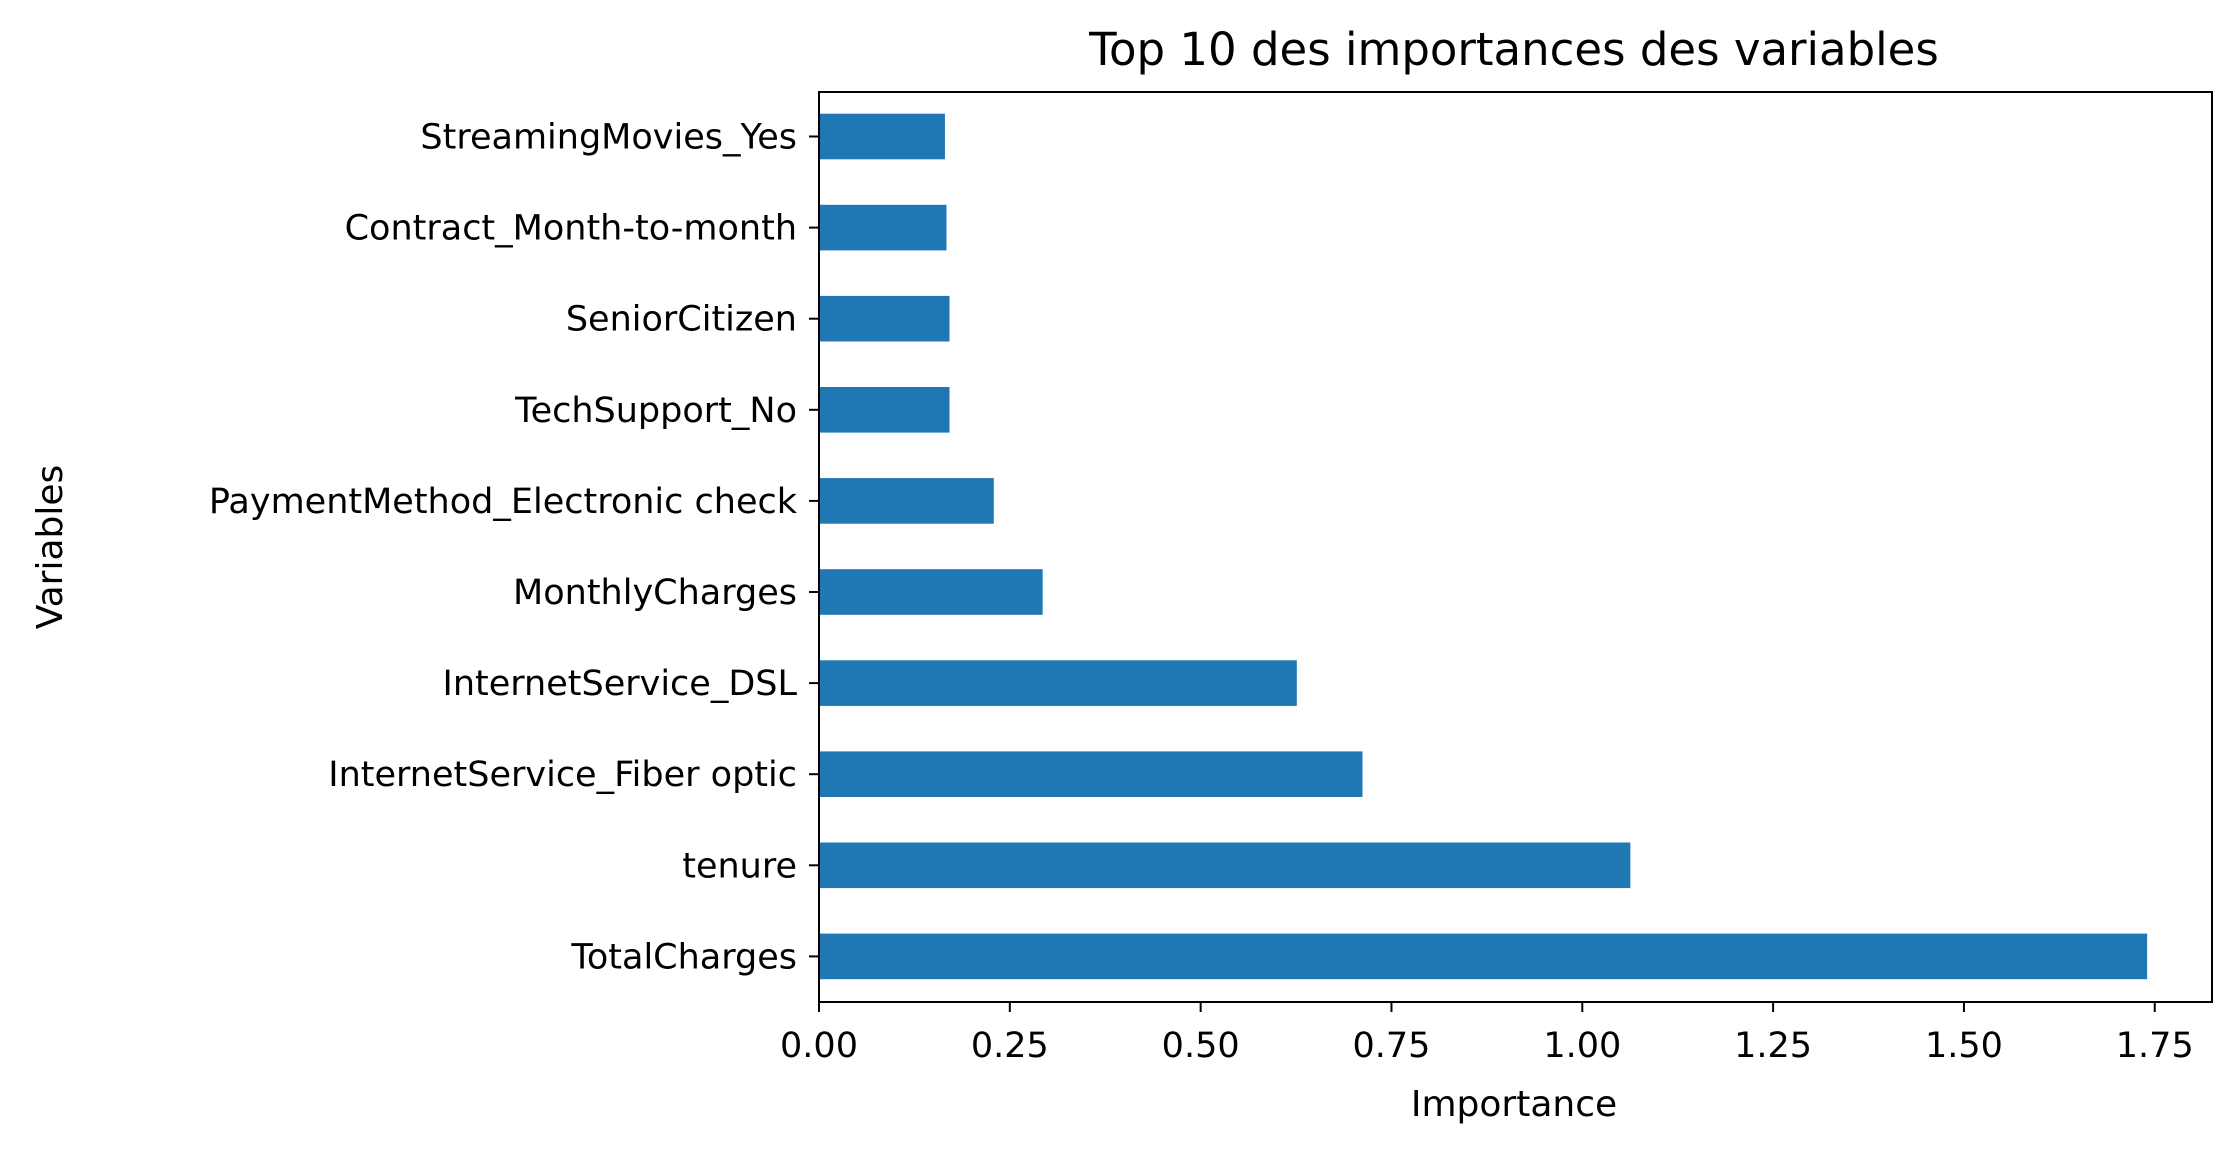 The image size is (2240, 1154). What do you see at coordinates (683, 957) in the screenshot?
I see `y-tick-label: TotalCharges` at bounding box center [683, 957].